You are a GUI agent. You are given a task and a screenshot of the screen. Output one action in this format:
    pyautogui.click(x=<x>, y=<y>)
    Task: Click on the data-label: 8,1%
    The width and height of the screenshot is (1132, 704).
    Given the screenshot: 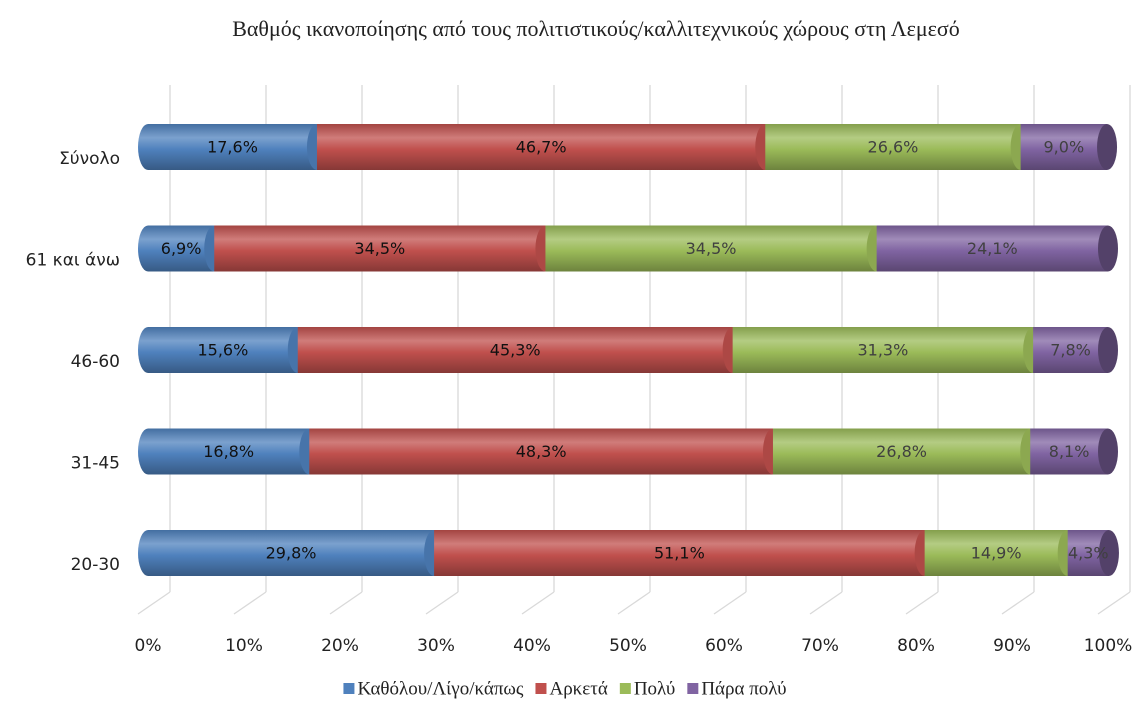 What is the action you would take?
    pyautogui.click(x=1069, y=451)
    